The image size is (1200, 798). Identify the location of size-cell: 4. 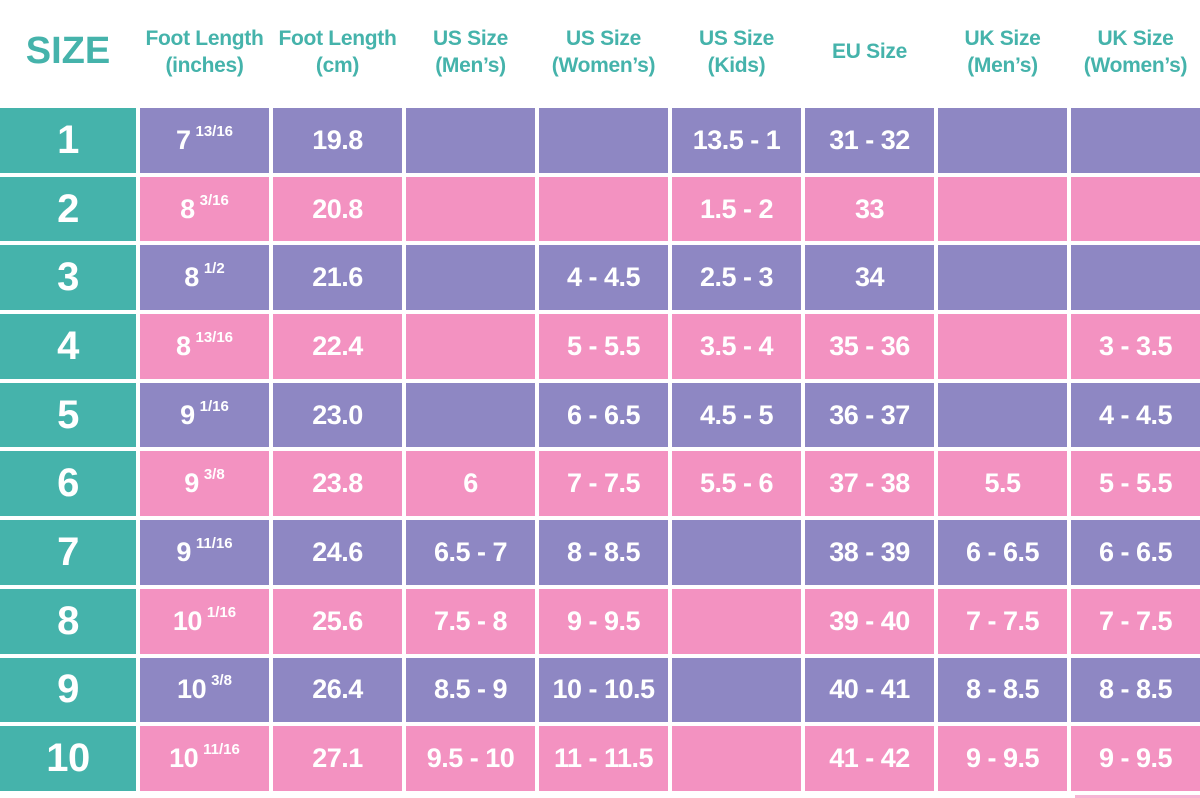
(68, 346).